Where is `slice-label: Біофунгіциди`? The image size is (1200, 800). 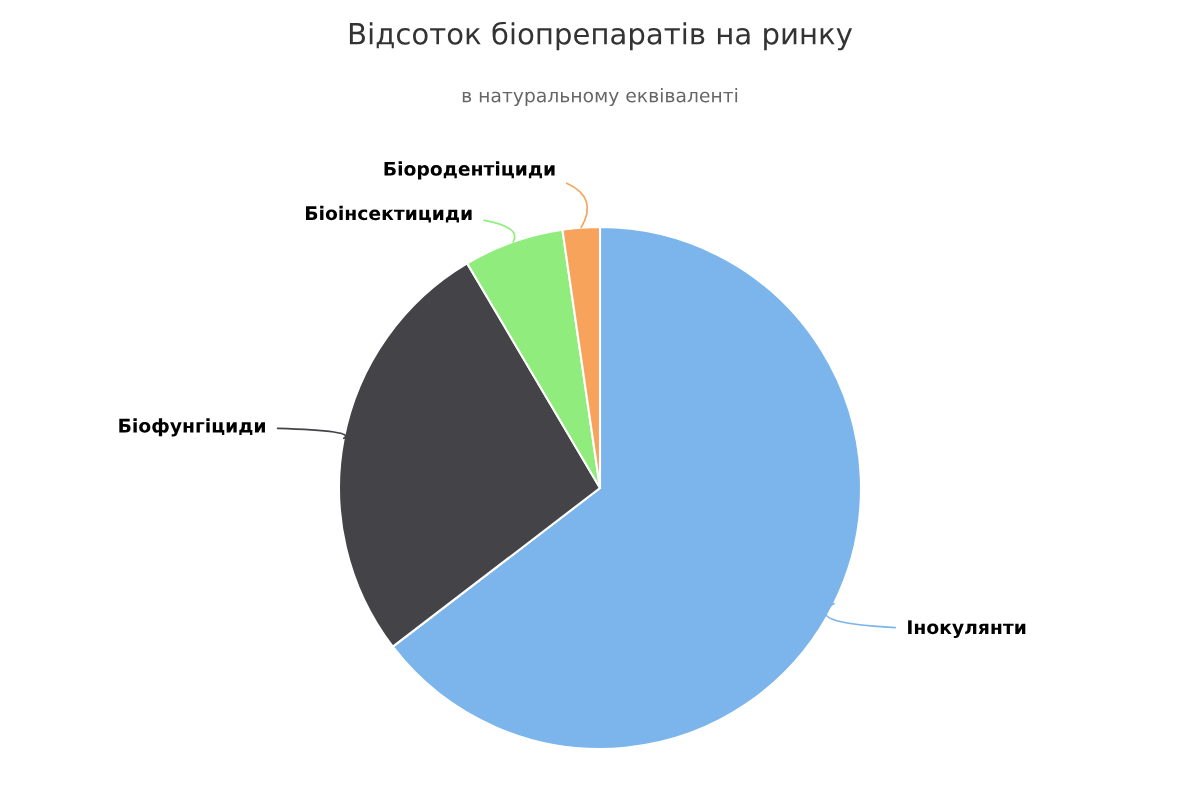 slice-label: Біофунгіциди is located at coordinates (192, 427).